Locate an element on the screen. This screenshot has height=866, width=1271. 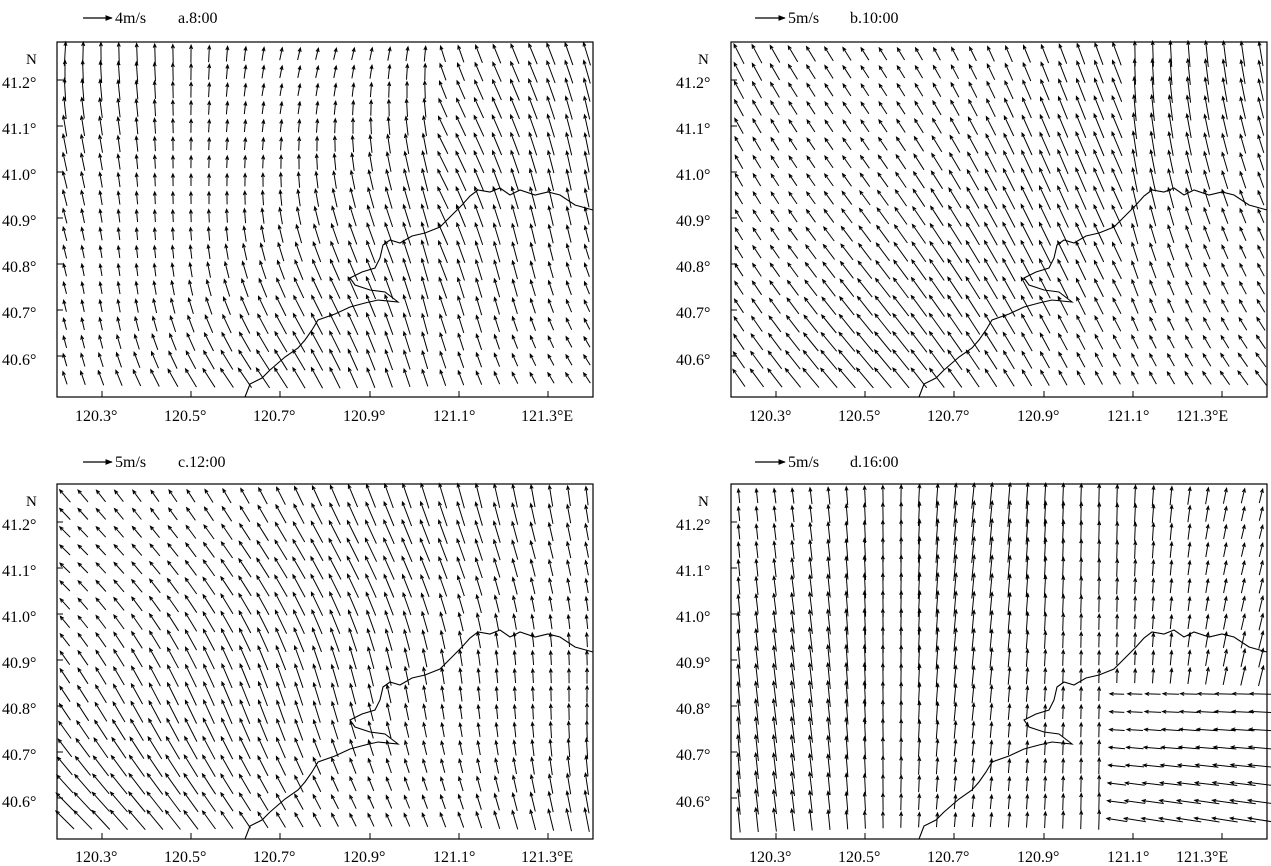
ref-vector-label: 5m/s is located at coordinates (803, 462).